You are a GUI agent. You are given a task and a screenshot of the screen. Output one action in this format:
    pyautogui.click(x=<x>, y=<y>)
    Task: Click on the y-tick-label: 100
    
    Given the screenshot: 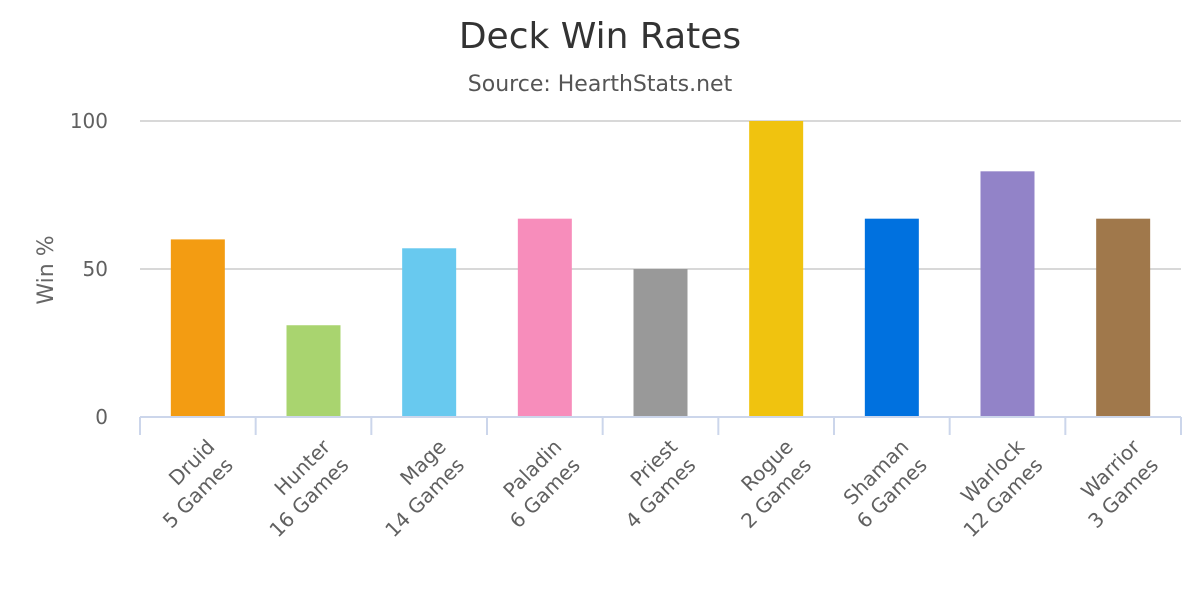 What is the action you would take?
    pyautogui.click(x=89, y=121)
    